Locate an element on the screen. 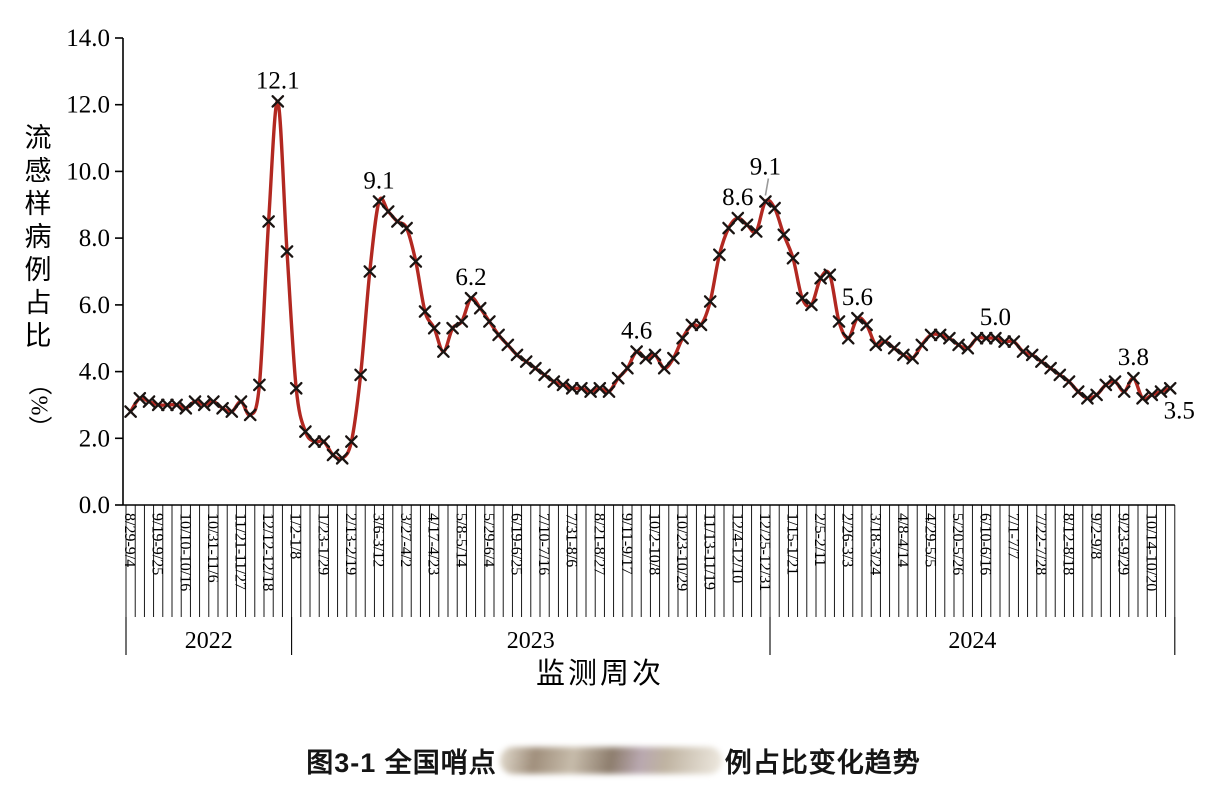  x-tick-label: 10/10-10/16 is located at coordinates (184, 552).